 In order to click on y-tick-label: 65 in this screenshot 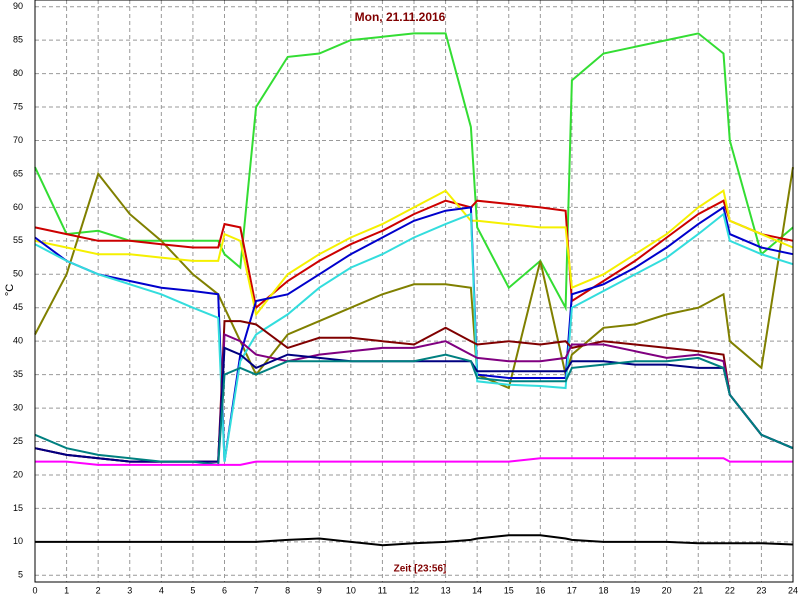, I will do `click(18, 173)`.